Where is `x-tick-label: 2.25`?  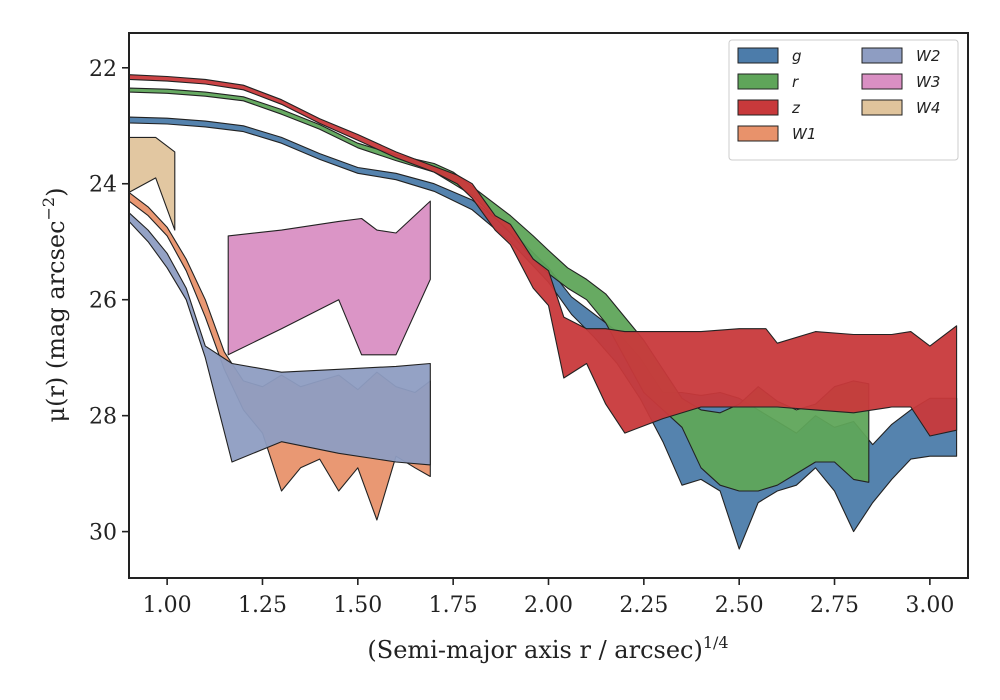
x-tick-label: 2.25 is located at coordinates (643, 605).